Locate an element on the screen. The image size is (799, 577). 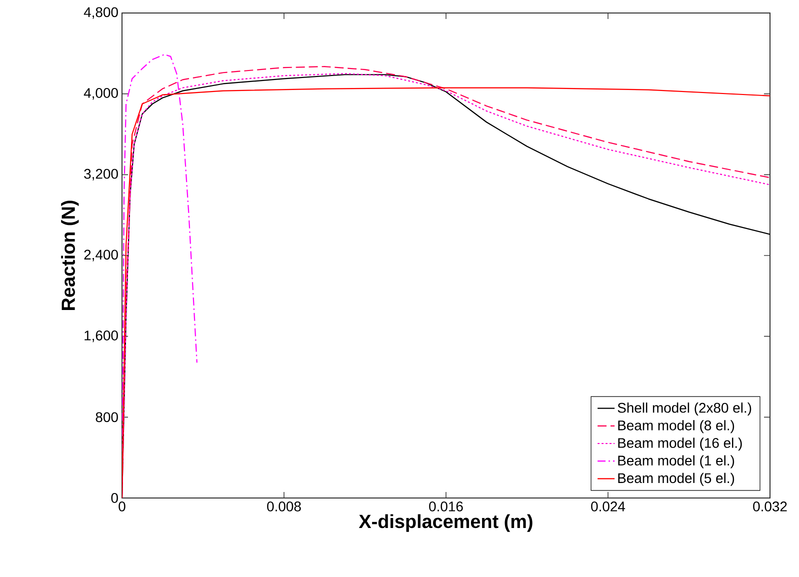
y-tick-label: 4,000 is located at coordinates (101, 94).